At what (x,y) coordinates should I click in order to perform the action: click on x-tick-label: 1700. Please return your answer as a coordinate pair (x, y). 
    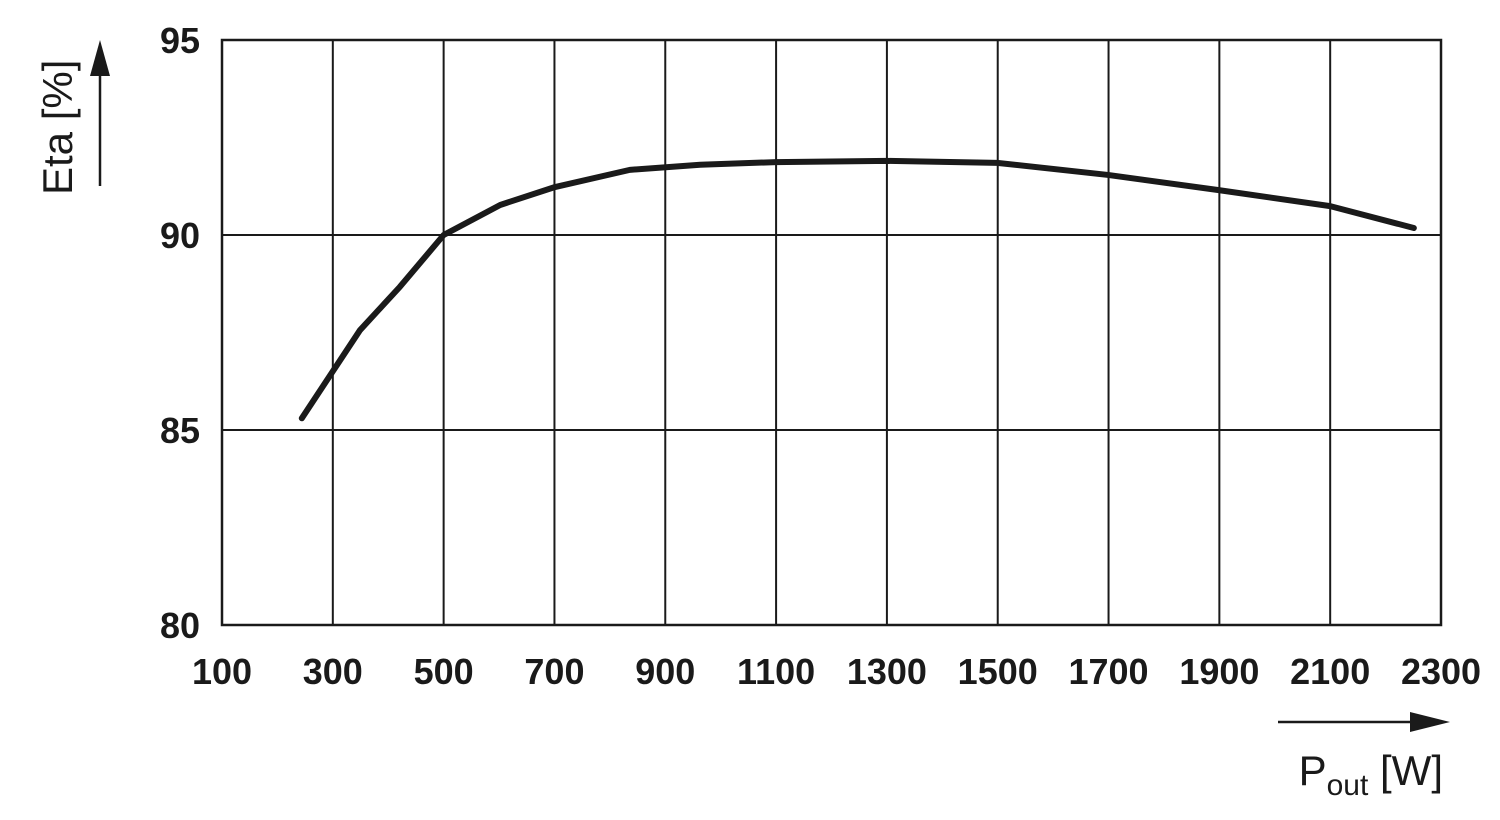
    Looking at the image, I should click on (1108, 671).